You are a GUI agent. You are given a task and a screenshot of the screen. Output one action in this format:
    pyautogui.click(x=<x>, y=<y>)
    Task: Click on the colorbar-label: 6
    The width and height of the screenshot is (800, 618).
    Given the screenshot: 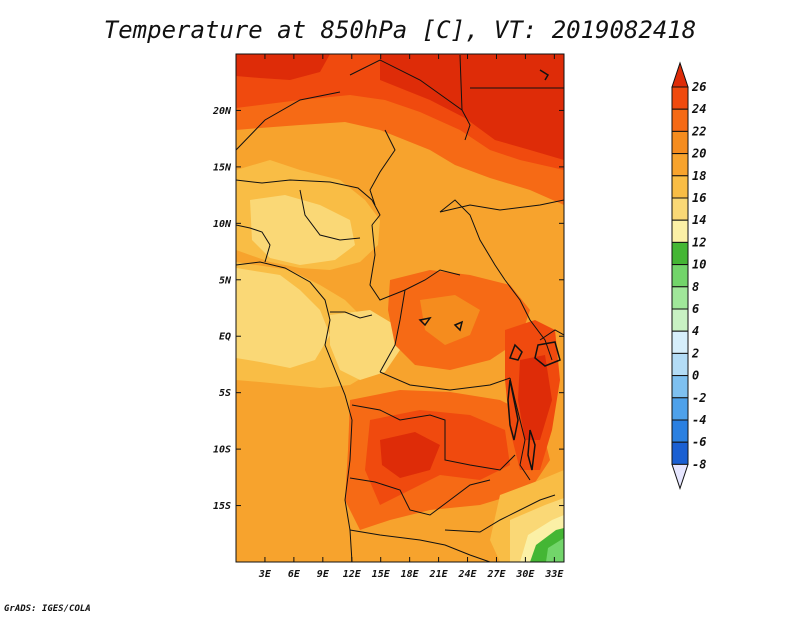 What is the action you would take?
    pyautogui.click(x=695, y=309)
    